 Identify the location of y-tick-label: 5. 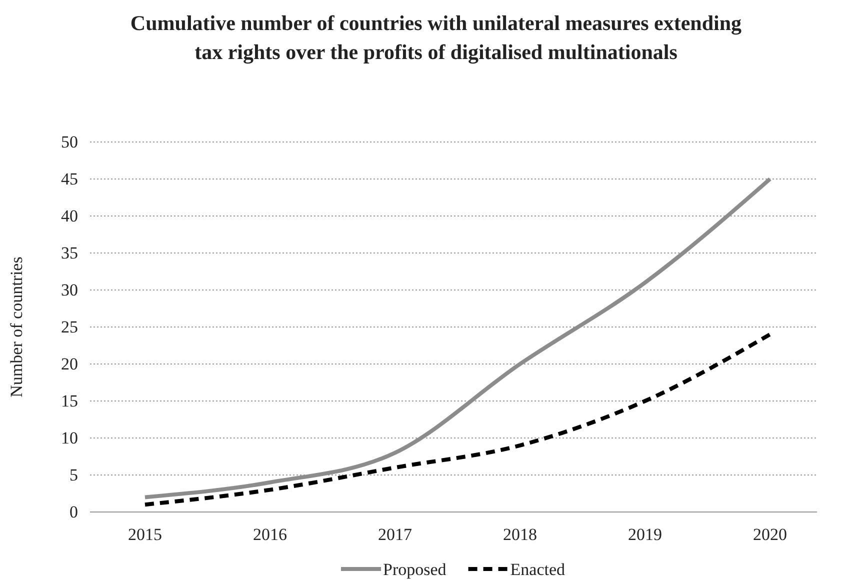
(74, 474).